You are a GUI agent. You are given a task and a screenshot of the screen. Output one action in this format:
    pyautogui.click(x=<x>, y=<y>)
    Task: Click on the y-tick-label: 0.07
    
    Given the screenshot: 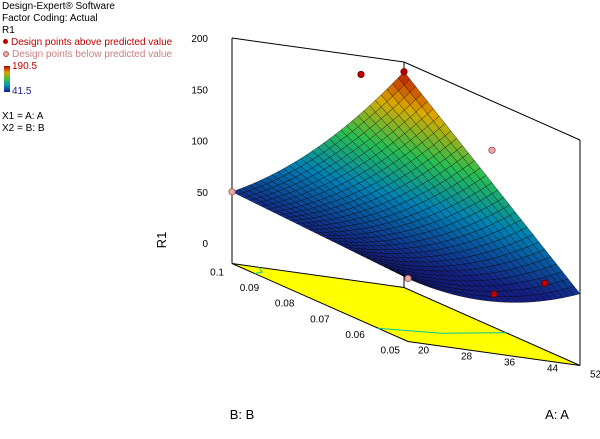 What is the action you would take?
    pyautogui.click(x=320, y=319)
    